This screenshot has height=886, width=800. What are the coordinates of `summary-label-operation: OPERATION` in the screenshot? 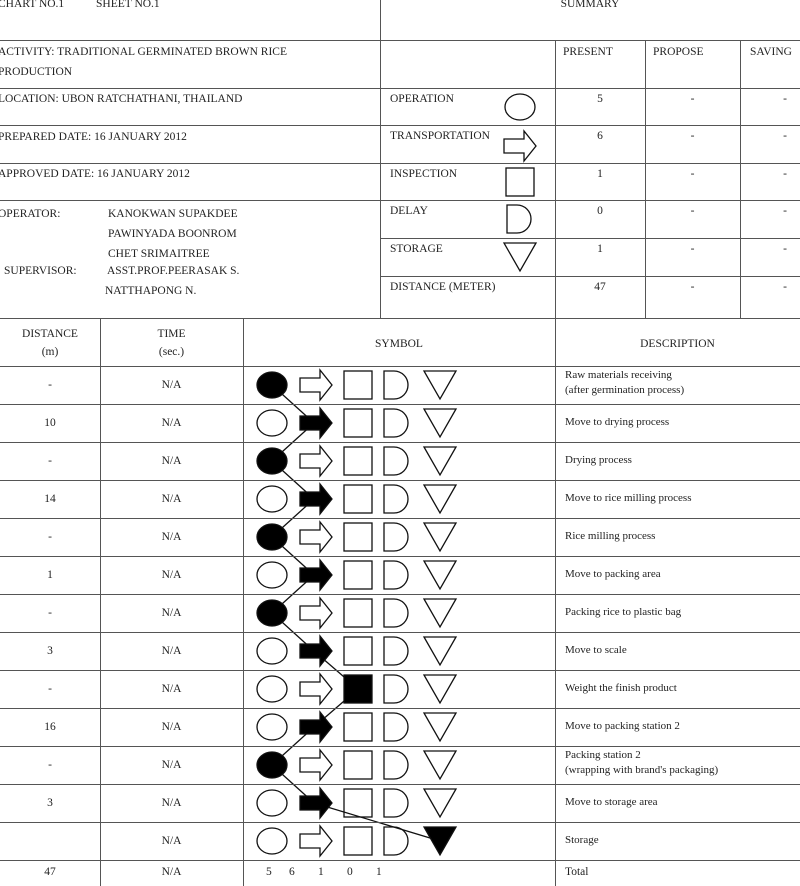 It's located at (422, 99).